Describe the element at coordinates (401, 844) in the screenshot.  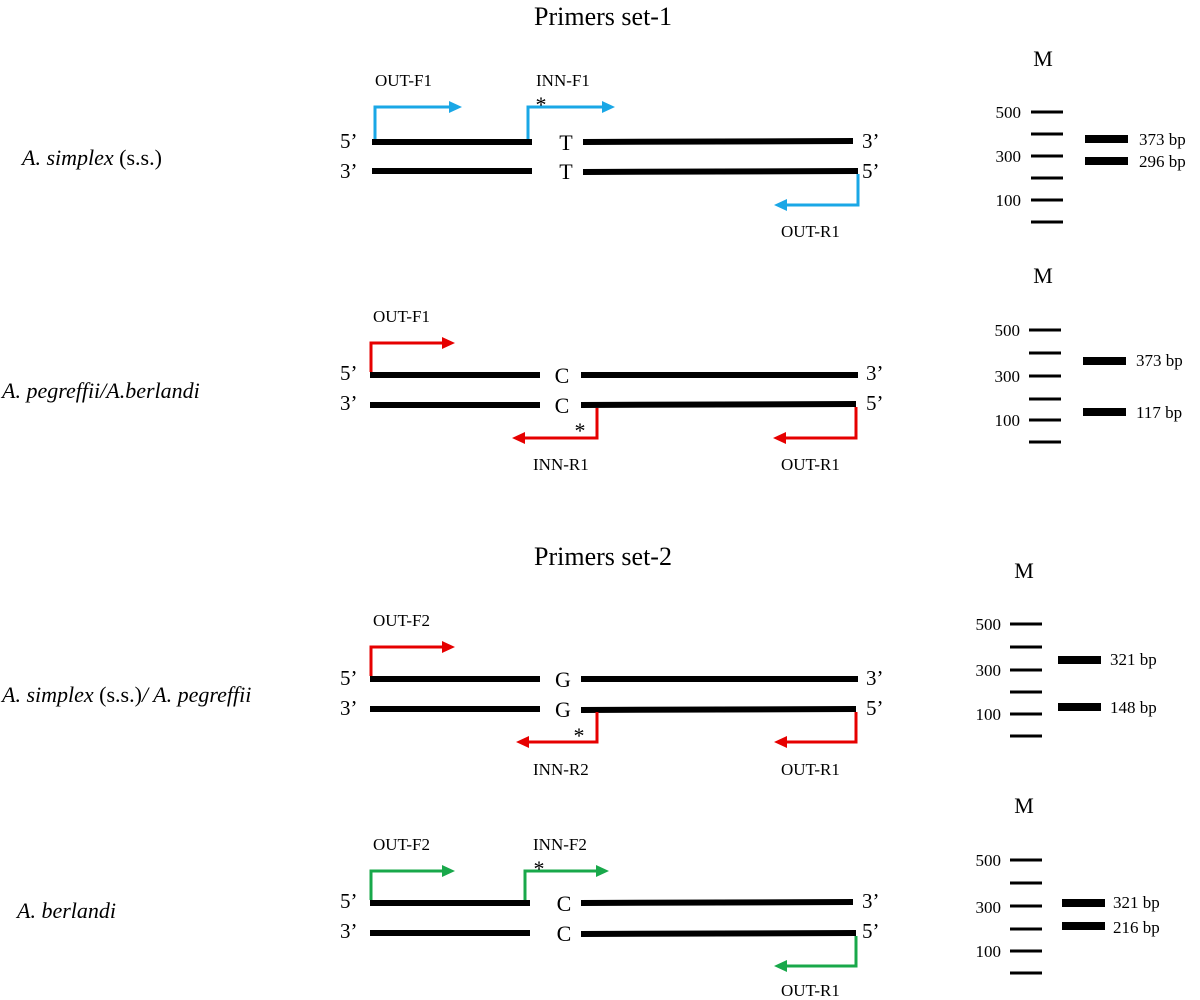
I see `primer-label: OUT-F2` at that location.